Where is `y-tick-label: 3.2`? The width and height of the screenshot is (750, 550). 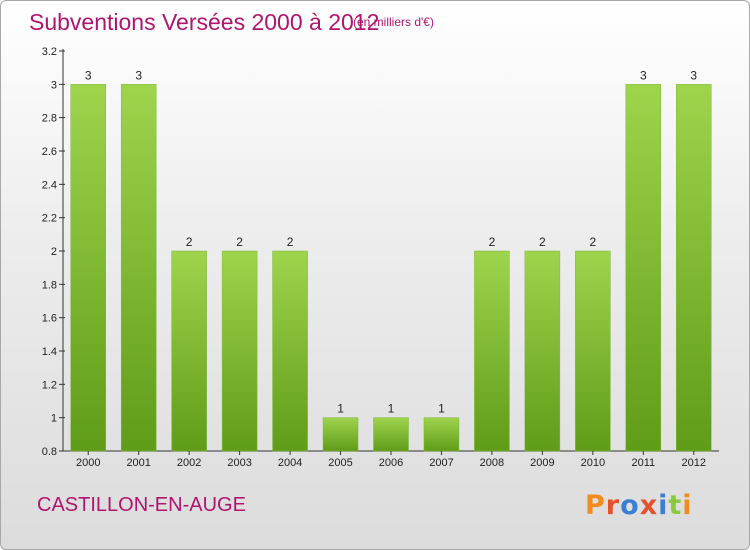 y-tick-label: 3.2 is located at coordinates (49, 52).